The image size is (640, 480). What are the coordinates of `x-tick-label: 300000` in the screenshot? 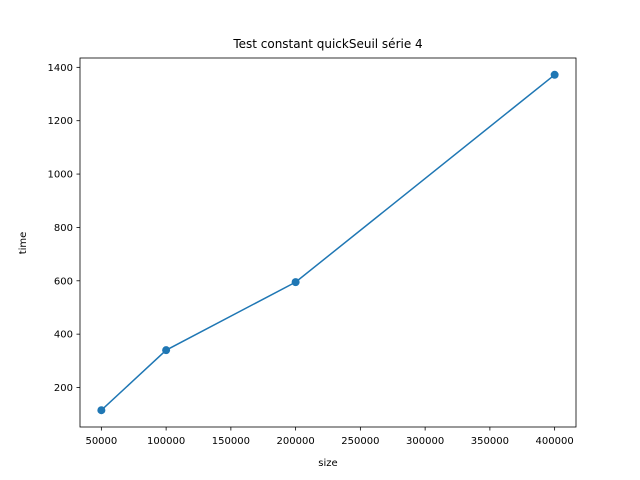 It's located at (425, 441).